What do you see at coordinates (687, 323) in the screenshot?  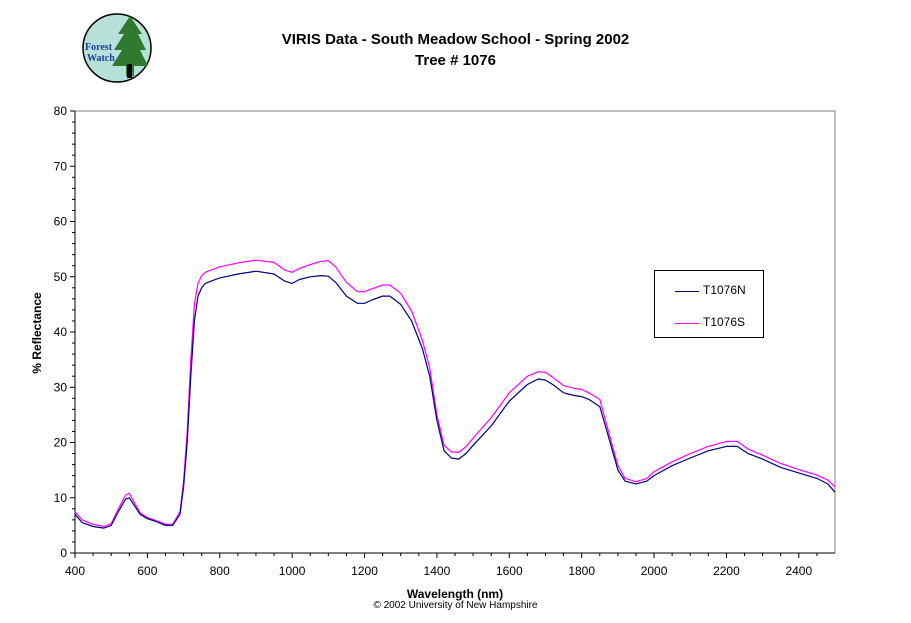 I see `legend-swatch-t1076s` at bounding box center [687, 323].